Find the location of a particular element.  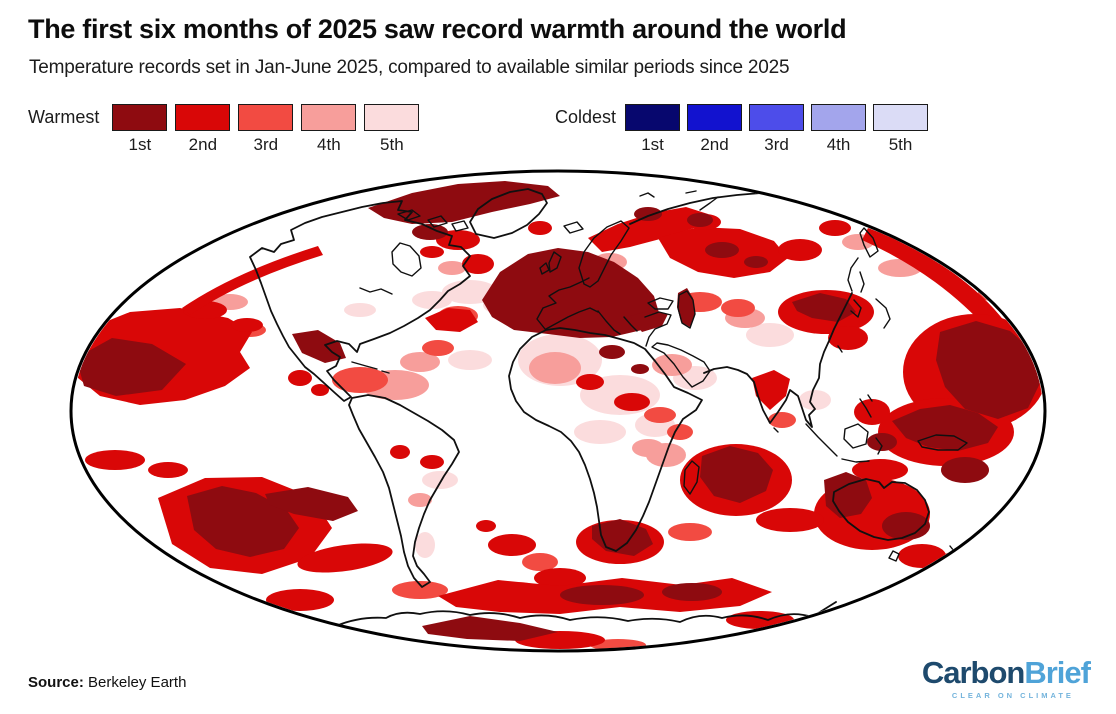

scandinavia-coast is located at coordinates (604, 254).